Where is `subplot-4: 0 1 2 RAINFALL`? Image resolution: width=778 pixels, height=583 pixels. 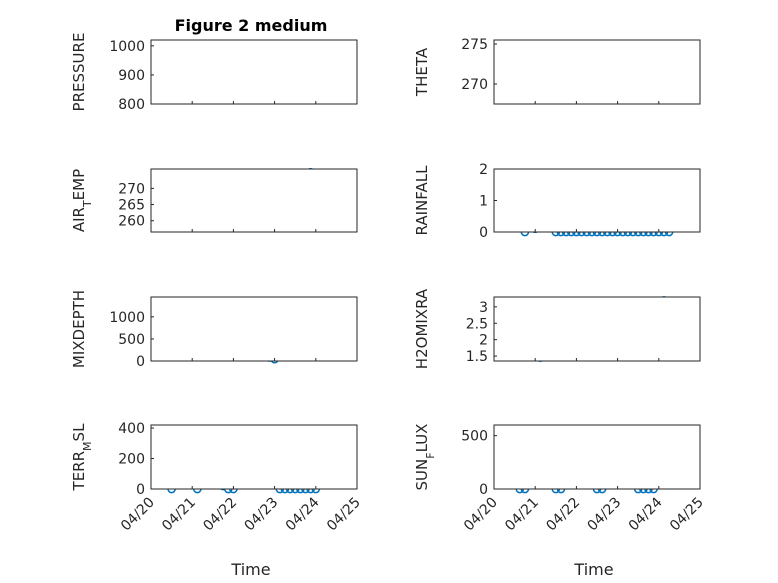
subplot-4: 0 1 2 RAINFALL is located at coordinates (557, 201).